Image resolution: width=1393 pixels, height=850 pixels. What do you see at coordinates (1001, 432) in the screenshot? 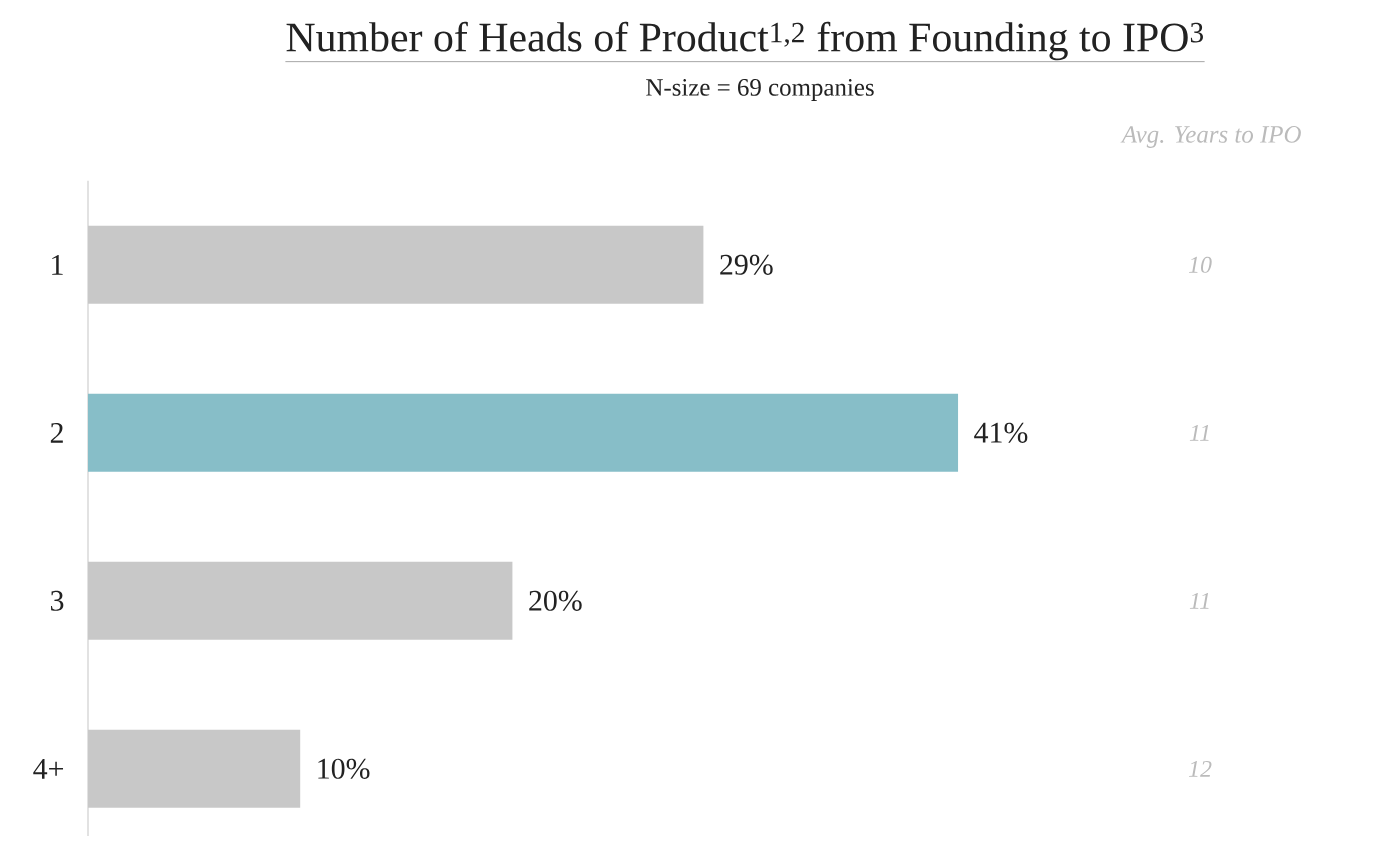
I see `data-label: 41%` at bounding box center [1001, 432].